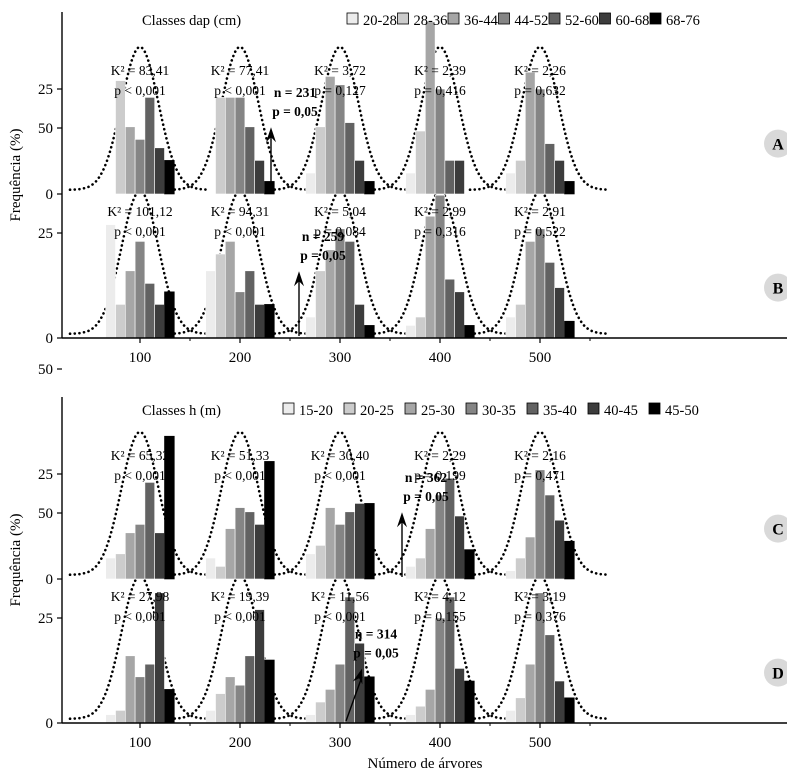 The height and width of the screenshot is (778, 787). I want to click on panel-label: C, so click(778, 530).